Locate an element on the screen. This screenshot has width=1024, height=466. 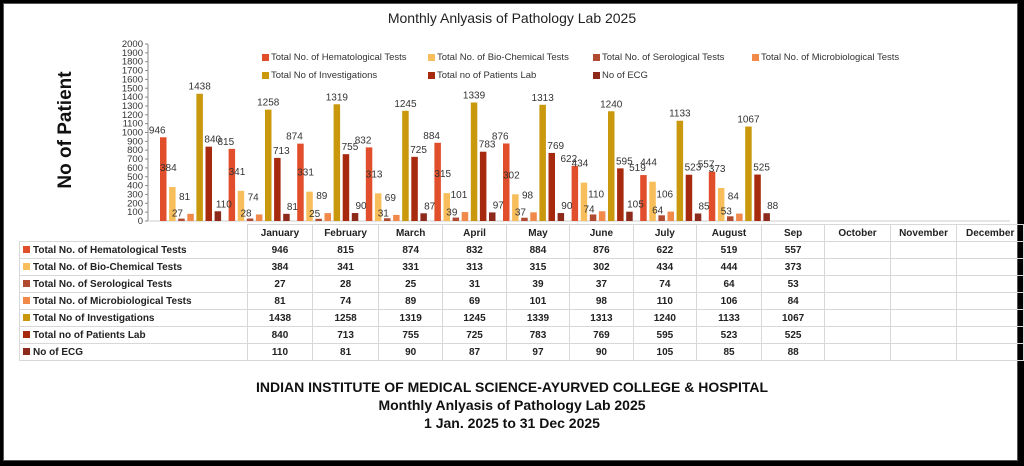
data-label: 1067 is located at coordinates (748, 120).